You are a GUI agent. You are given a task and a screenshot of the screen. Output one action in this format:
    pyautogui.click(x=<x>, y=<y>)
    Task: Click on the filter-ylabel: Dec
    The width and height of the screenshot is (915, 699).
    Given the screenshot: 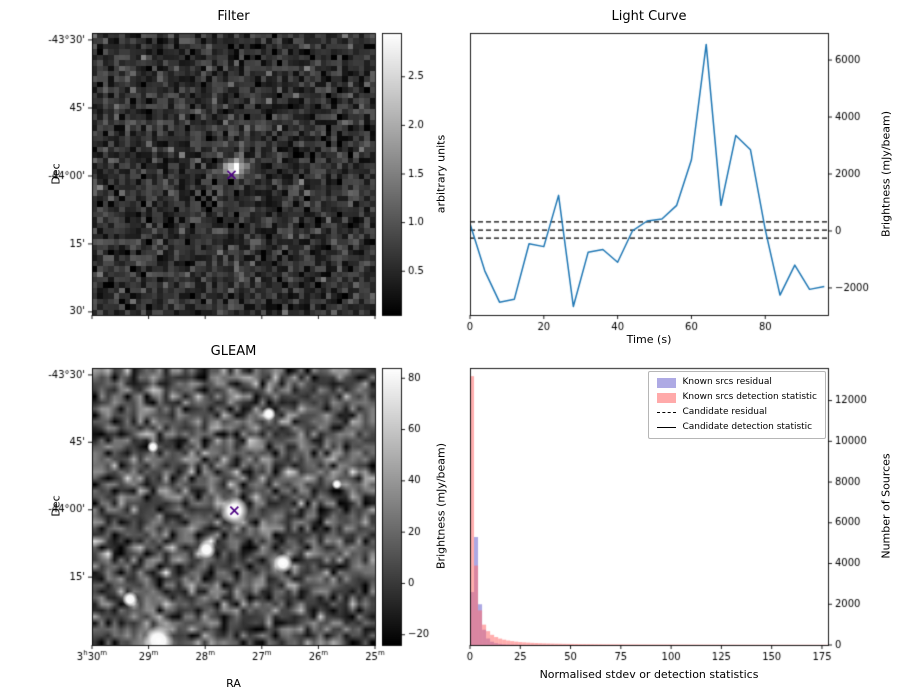 What is the action you would take?
    pyautogui.click(x=56, y=174)
    